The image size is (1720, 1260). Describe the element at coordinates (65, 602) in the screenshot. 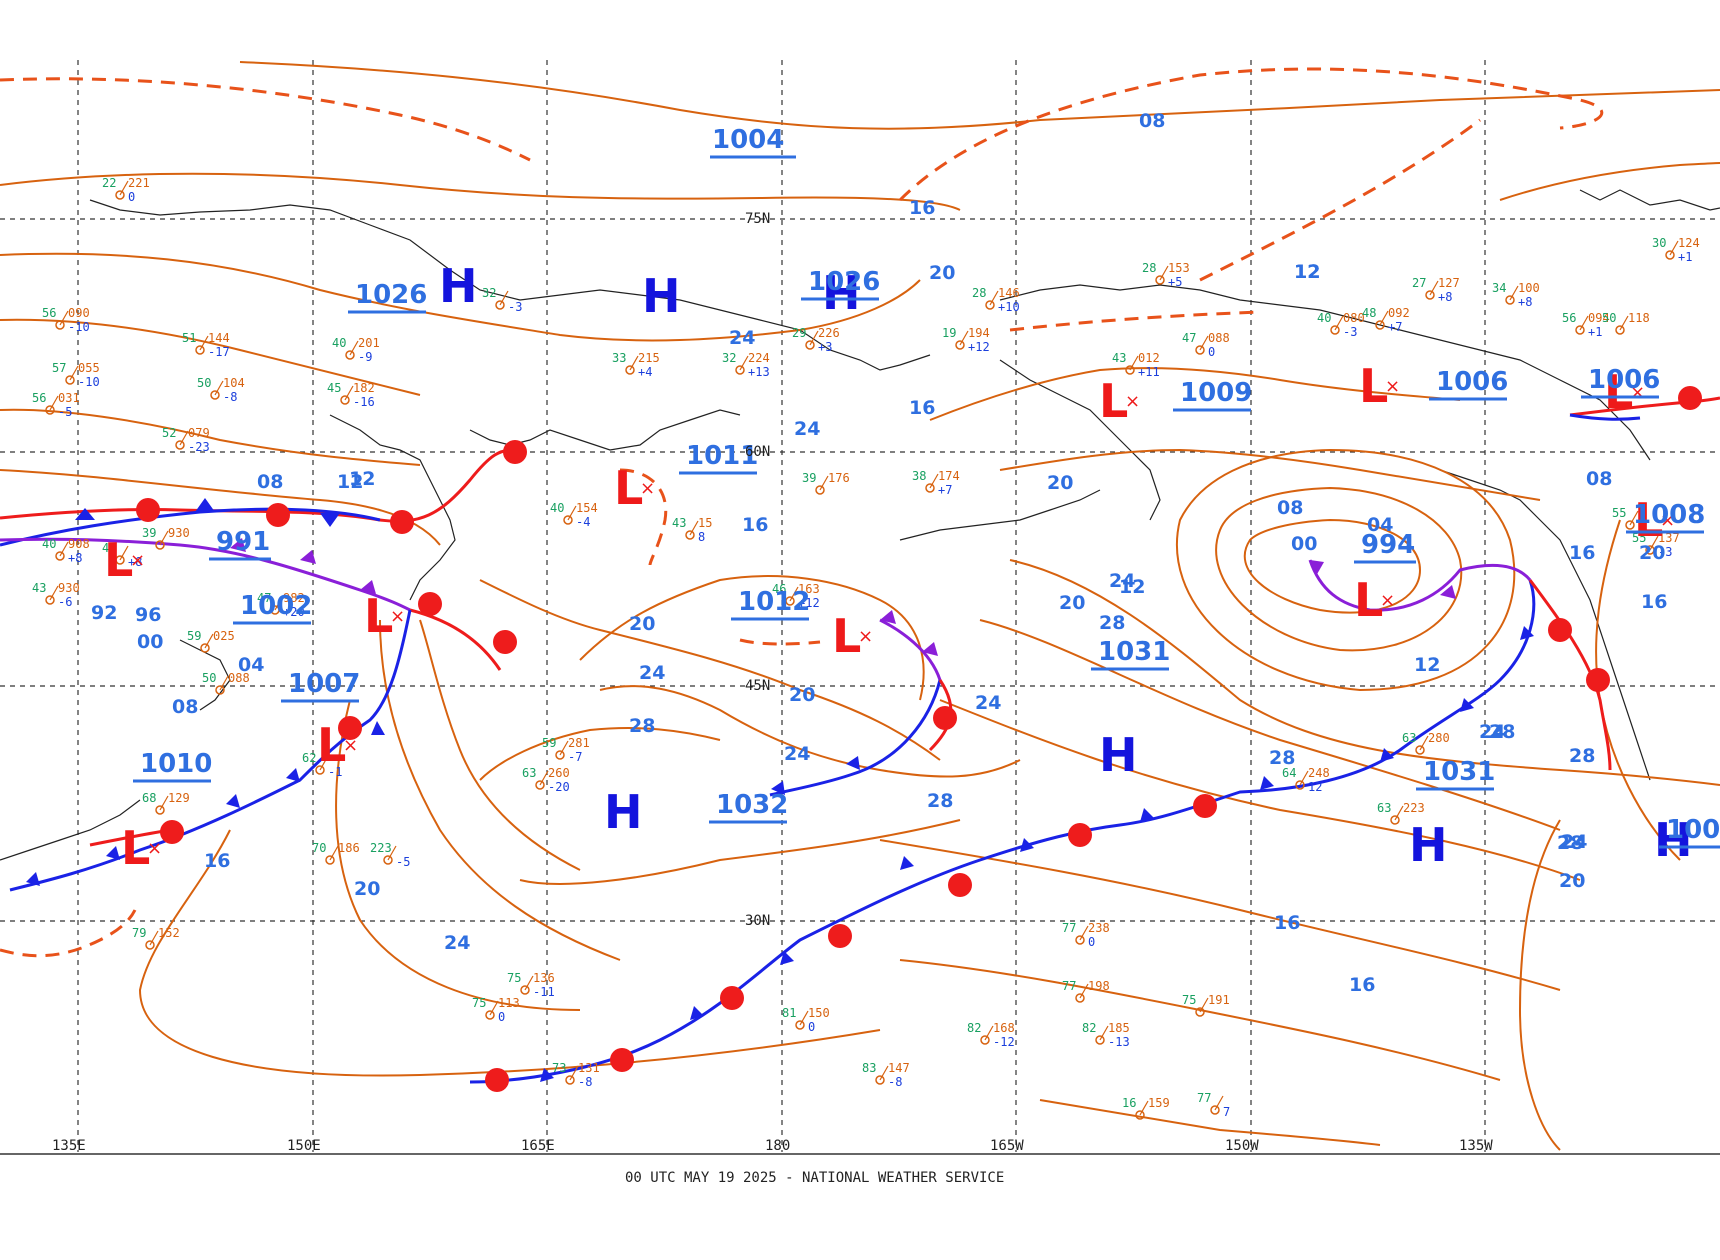

I see `station-tendency: -6` at that location.